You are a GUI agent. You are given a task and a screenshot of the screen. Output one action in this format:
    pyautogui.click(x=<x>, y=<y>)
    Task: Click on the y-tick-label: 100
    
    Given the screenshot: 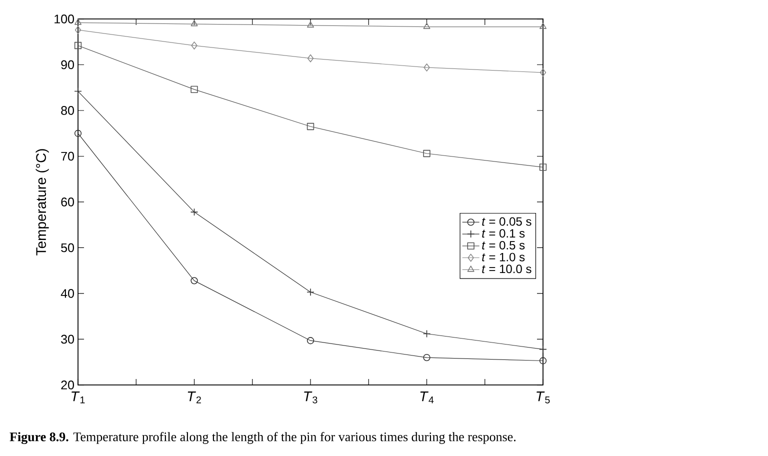 What is the action you would take?
    pyautogui.click(x=64, y=19)
    